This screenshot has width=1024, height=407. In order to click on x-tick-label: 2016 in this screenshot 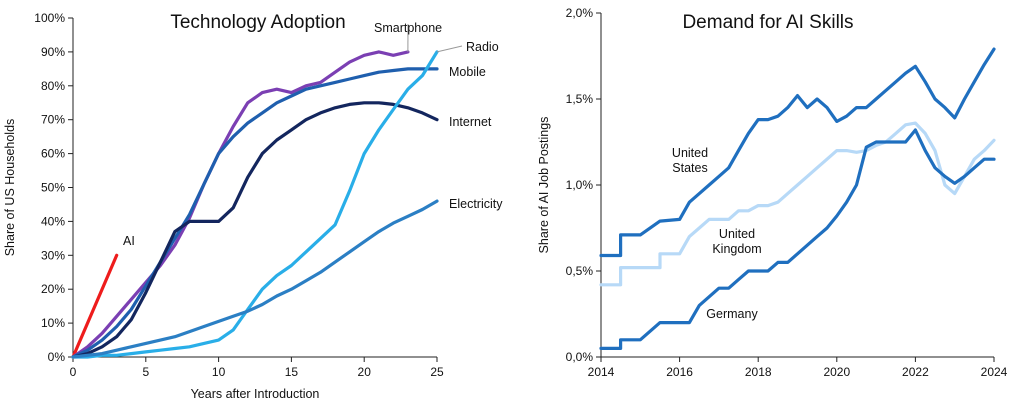, I will do `click(679, 372)`.